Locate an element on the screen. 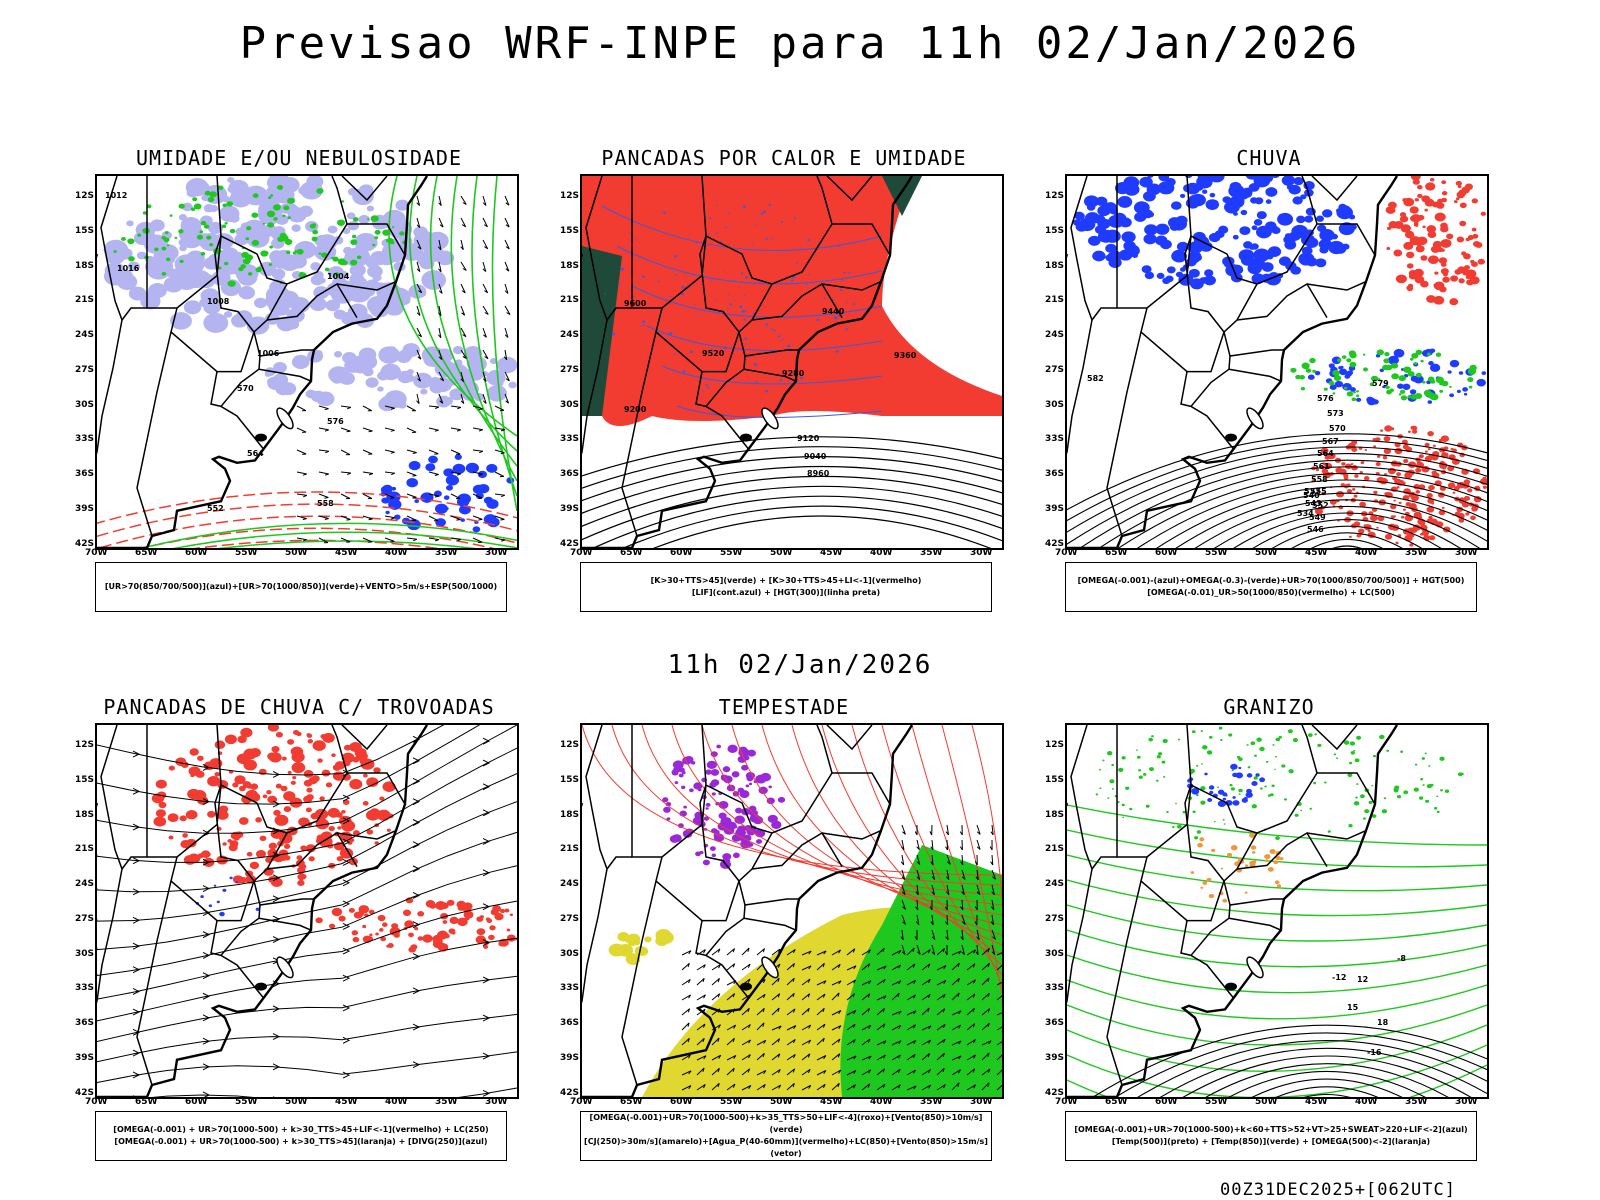 This screenshot has width=1600, height=1200. forecast-time-label: 11h 02/Jan/2026 is located at coordinates (800, 665).